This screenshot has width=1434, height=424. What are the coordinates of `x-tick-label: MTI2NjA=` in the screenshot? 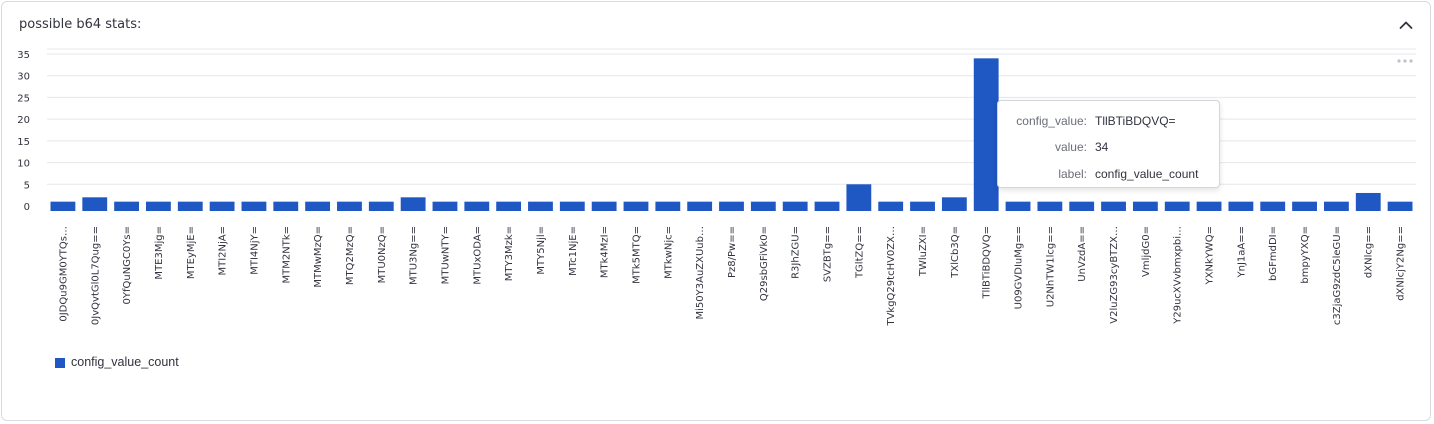 It's located at (223, 251).